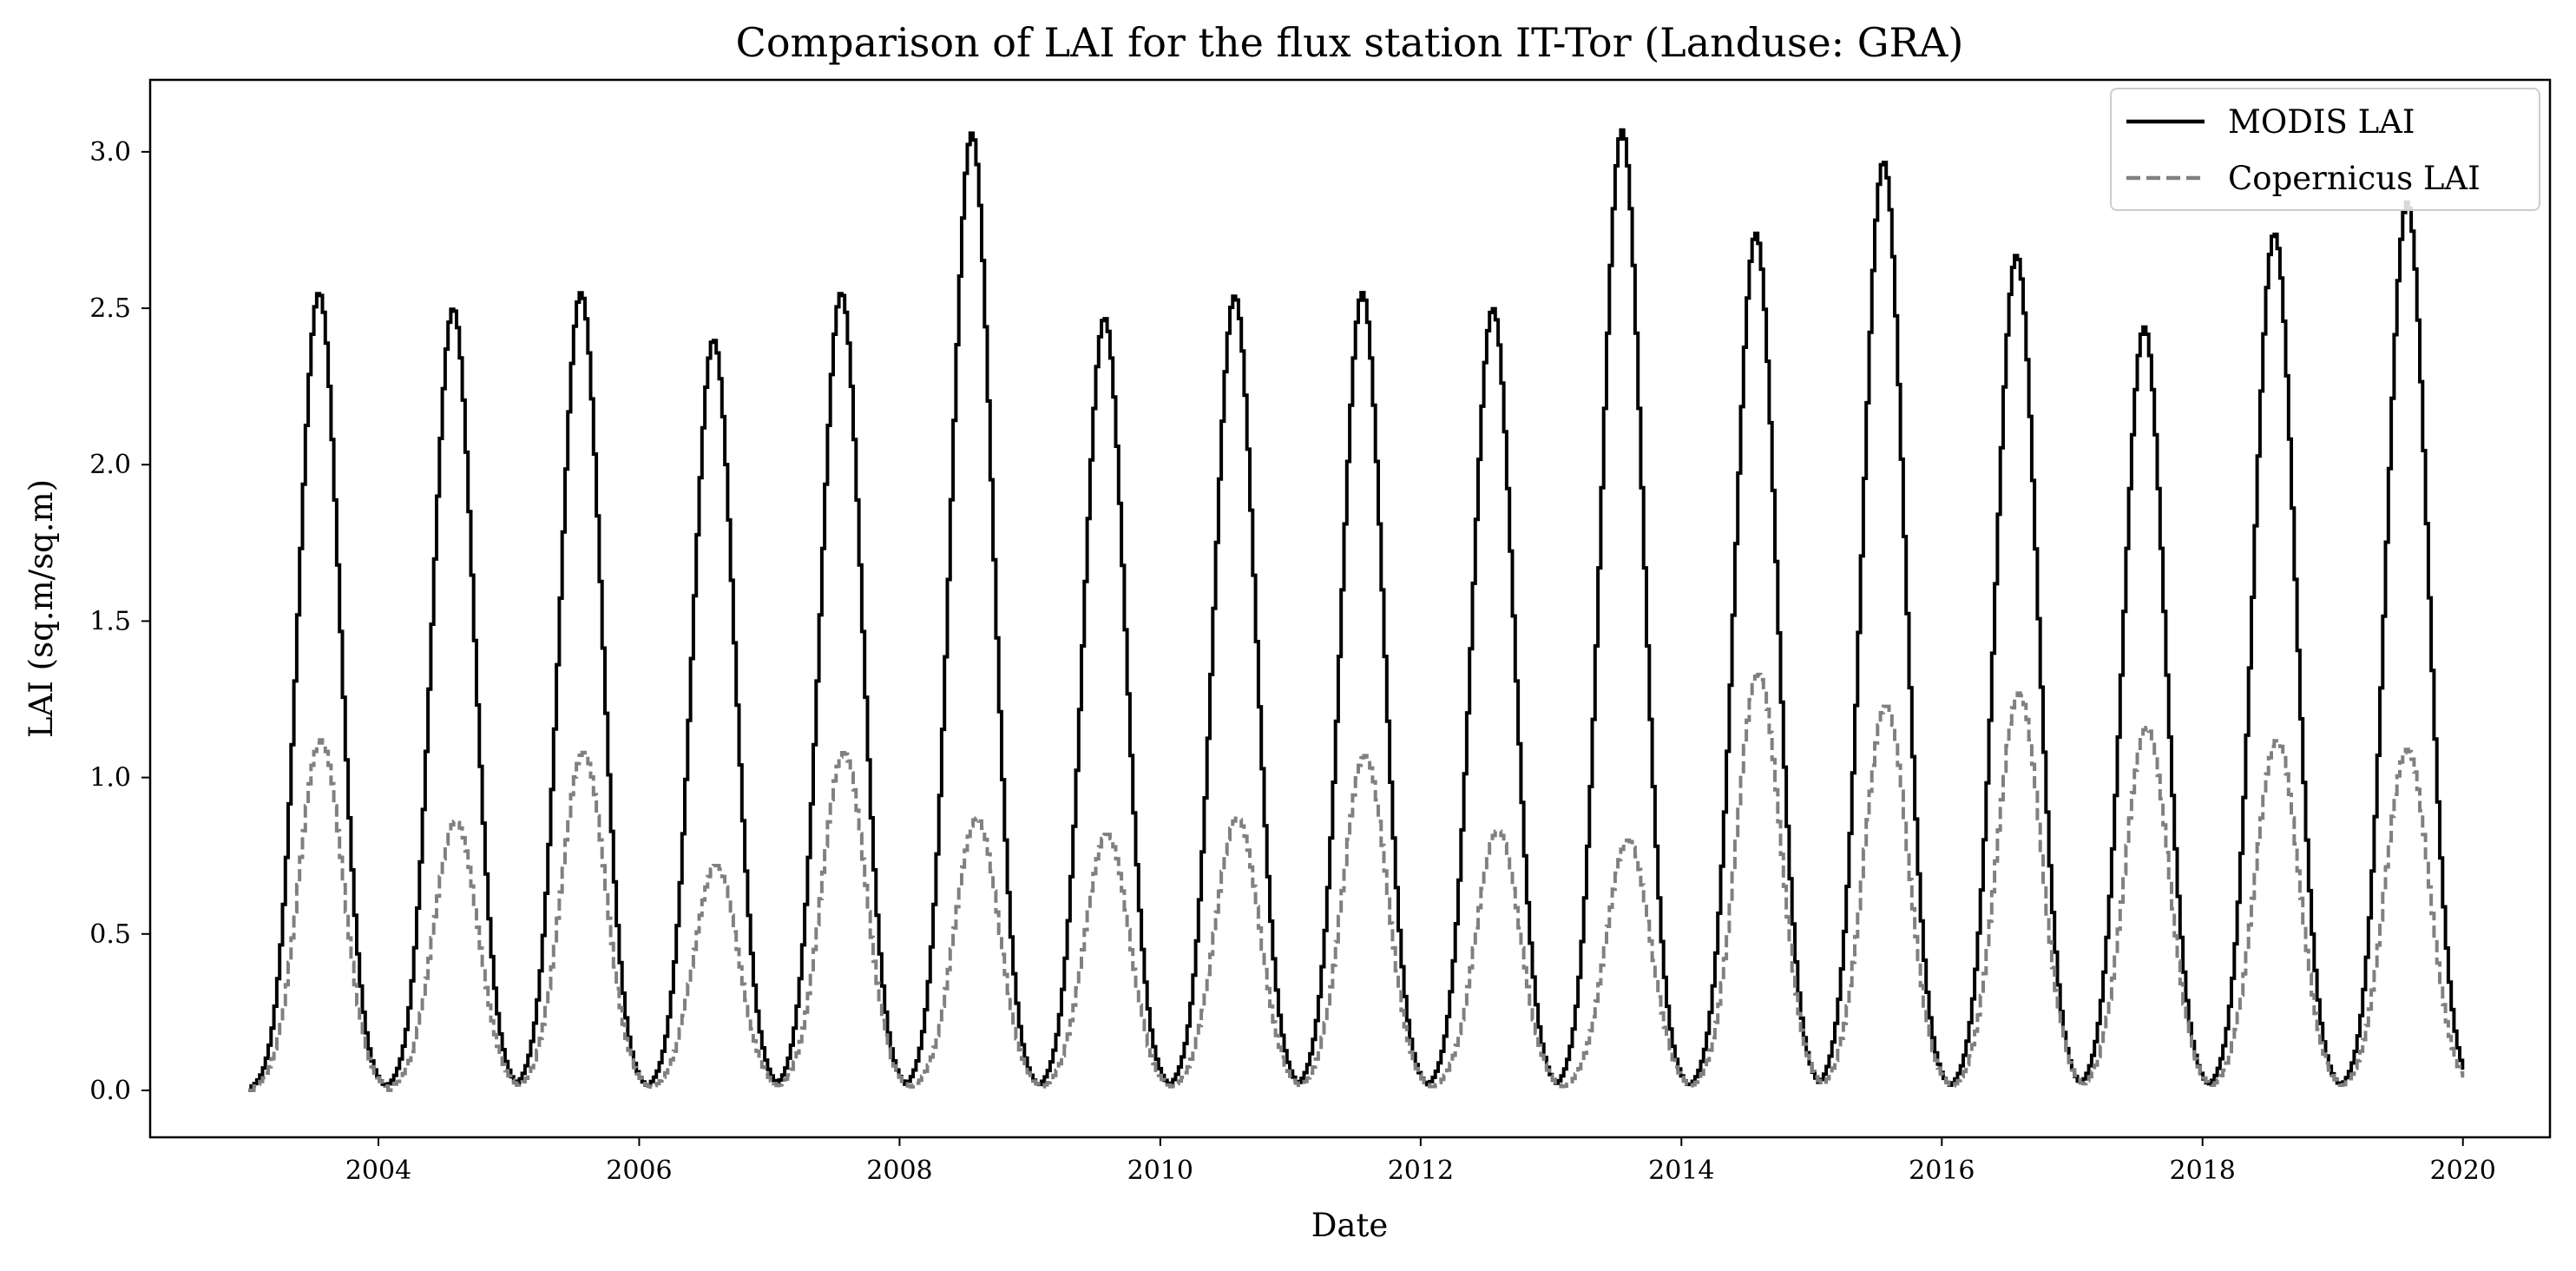 The height and width of the screenshot is (1271, 2576). Describe the element at coordinates (110, 1091) in the screenshot. I see `y-tick-label: 0.0` at that location.